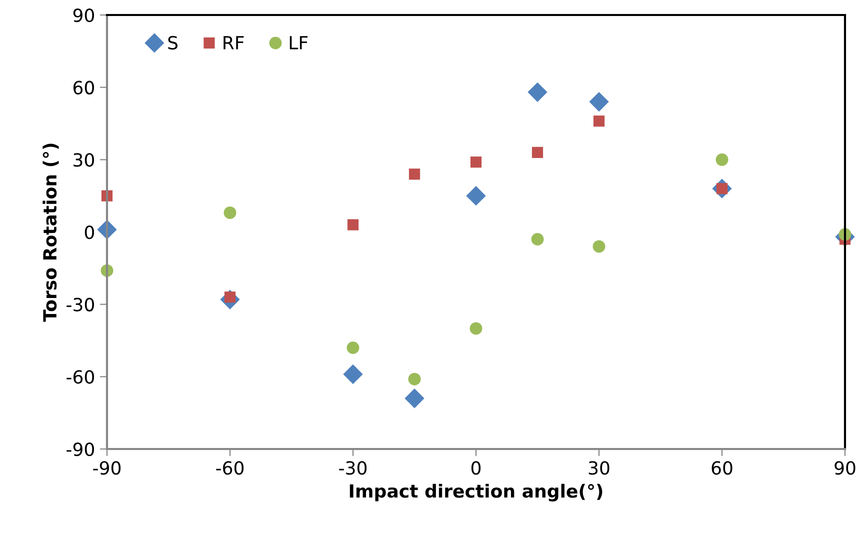 This screenshot has height=539, width=859. What do you see at coordinates (84, 160) in the screenshot?
I see `y-tick-label: 30` at bounding box center [84, 160].